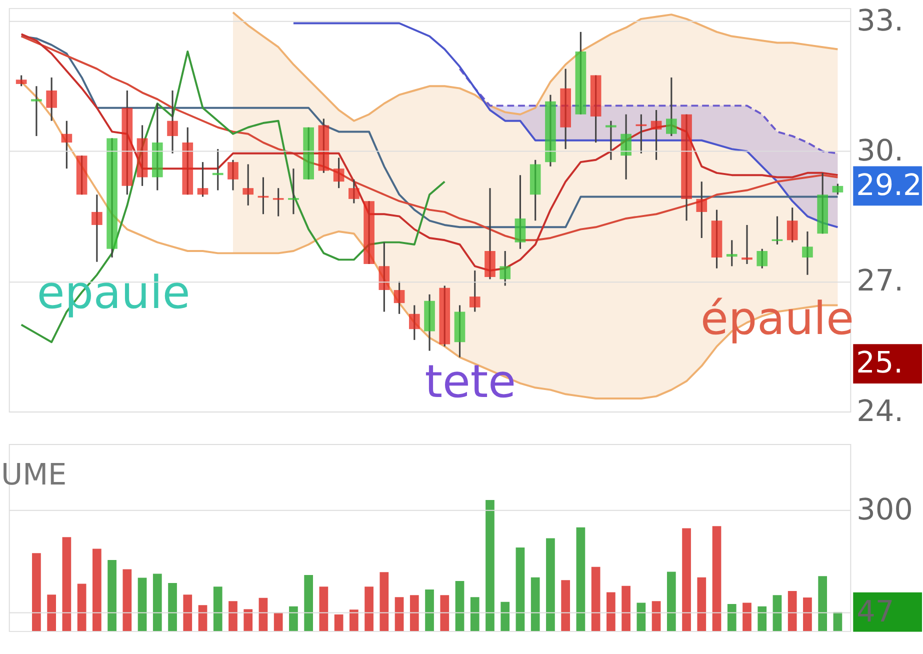 Image resolution: width=923 pixels, height=654 pixels. Describe the element at coordinates (880, 363) in the screenshot. I see `text: 25.` at that location.